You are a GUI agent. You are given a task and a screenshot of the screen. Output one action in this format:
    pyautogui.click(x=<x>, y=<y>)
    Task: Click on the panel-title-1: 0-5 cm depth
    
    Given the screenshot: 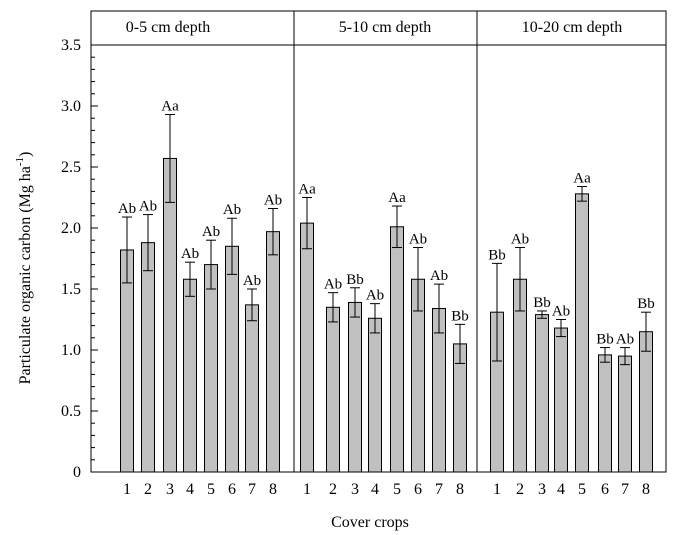 What is the action you would take?
    pyautogui.click(x=168, y=27)
    